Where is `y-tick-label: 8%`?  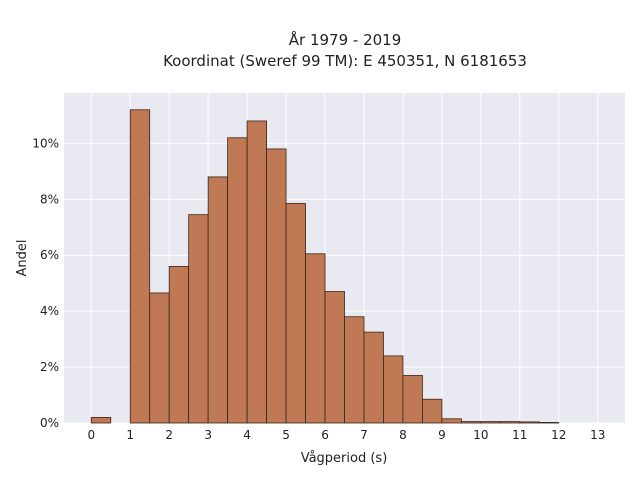 y-tick-label: 8% is located at coordinates (49, 199).